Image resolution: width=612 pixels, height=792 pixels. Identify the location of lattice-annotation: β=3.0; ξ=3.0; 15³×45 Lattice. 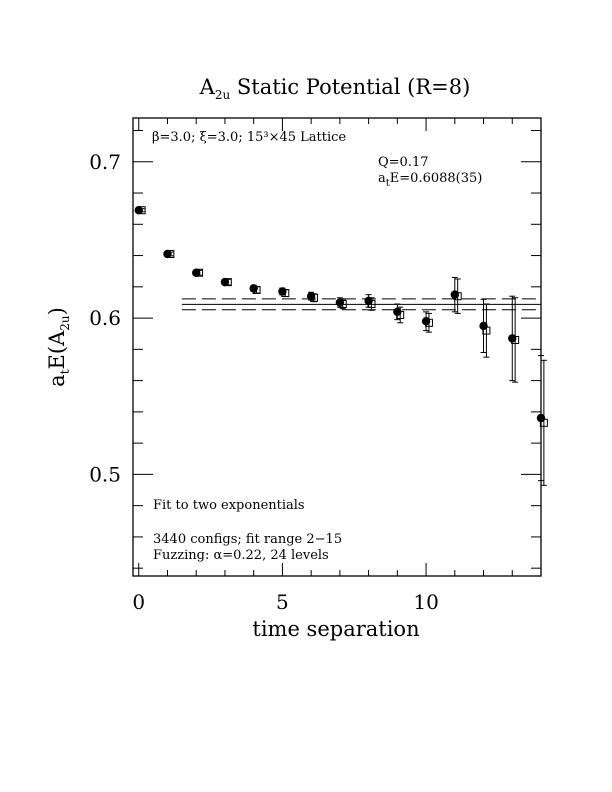
(249, 137).